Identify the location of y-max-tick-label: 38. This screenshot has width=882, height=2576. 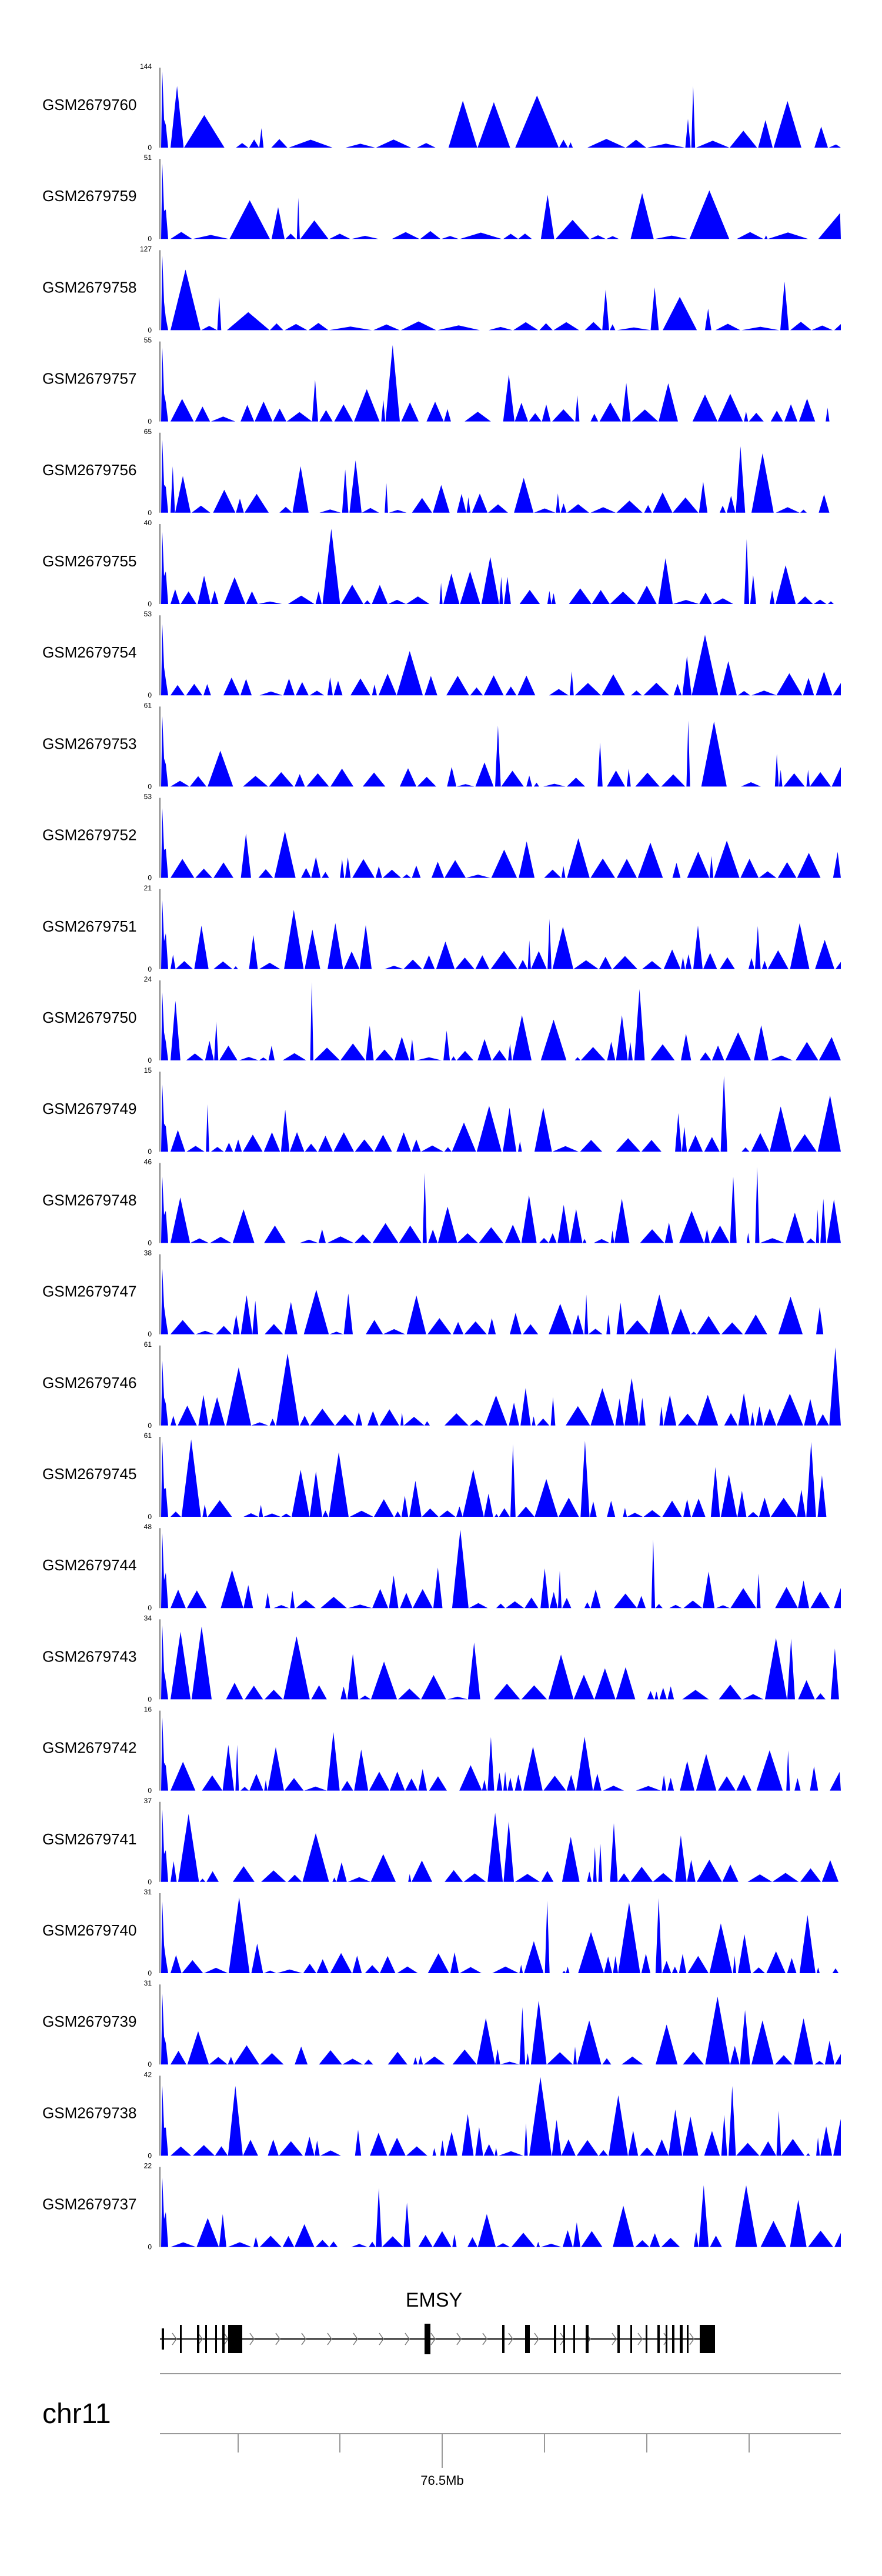
(148, 1253).